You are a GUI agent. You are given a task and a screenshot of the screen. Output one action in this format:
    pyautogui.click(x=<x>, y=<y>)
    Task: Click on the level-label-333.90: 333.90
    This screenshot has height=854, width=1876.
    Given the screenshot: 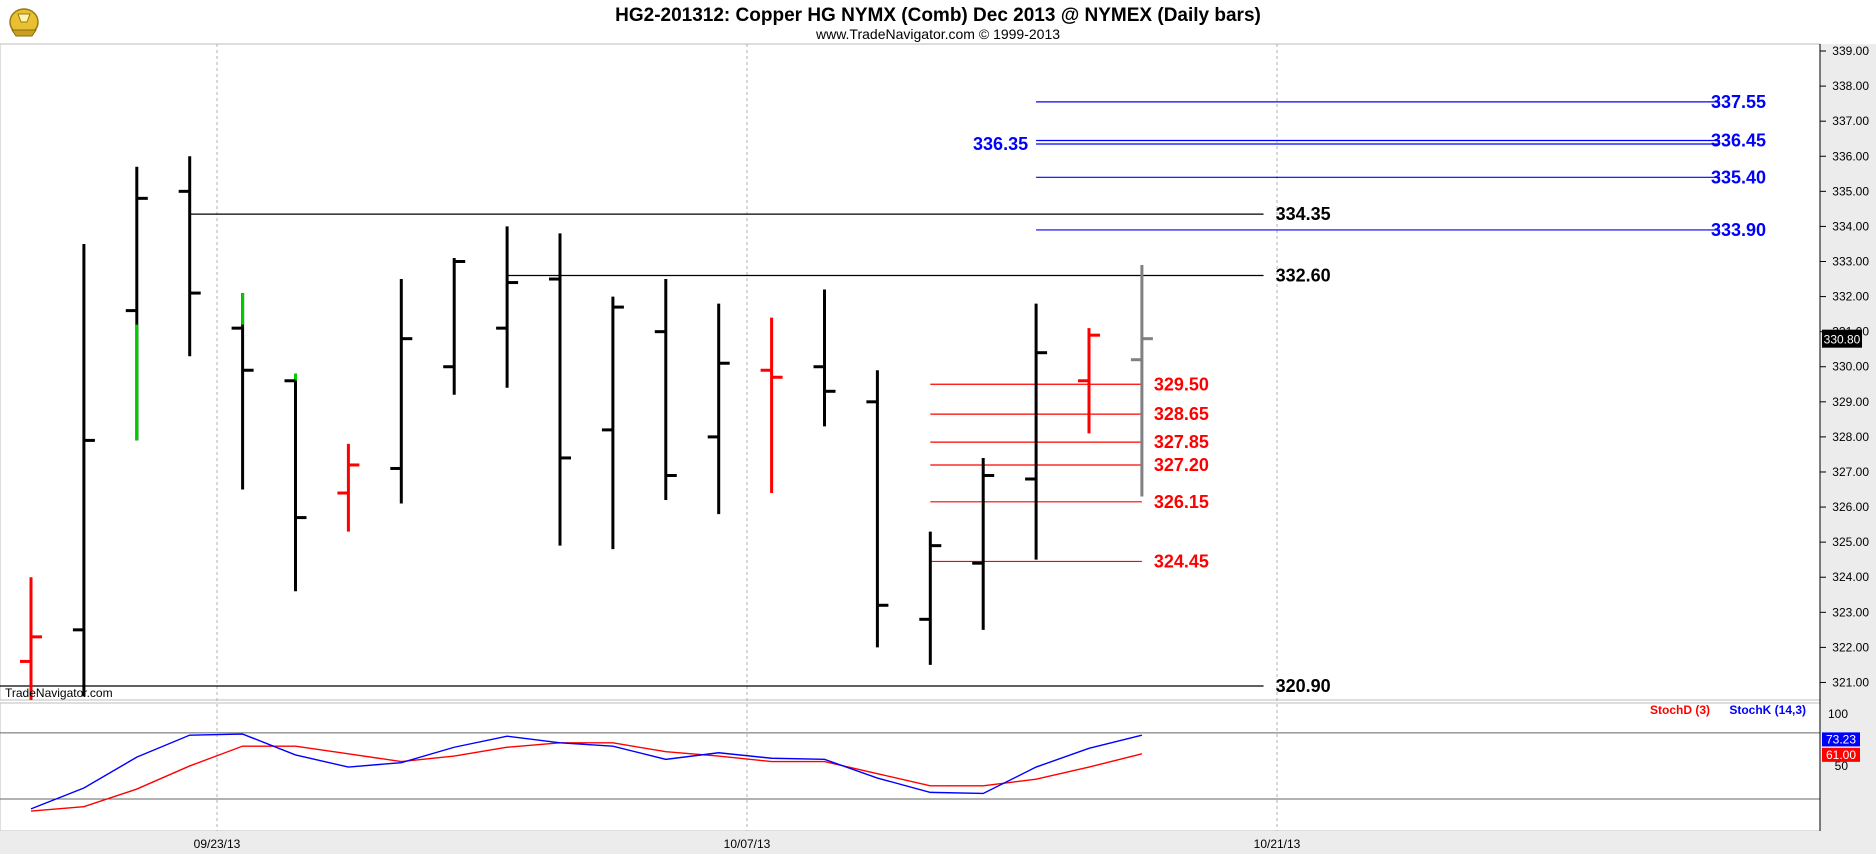 What is the action you would take?
    pyautogui.click(x=1738, y=230)
    